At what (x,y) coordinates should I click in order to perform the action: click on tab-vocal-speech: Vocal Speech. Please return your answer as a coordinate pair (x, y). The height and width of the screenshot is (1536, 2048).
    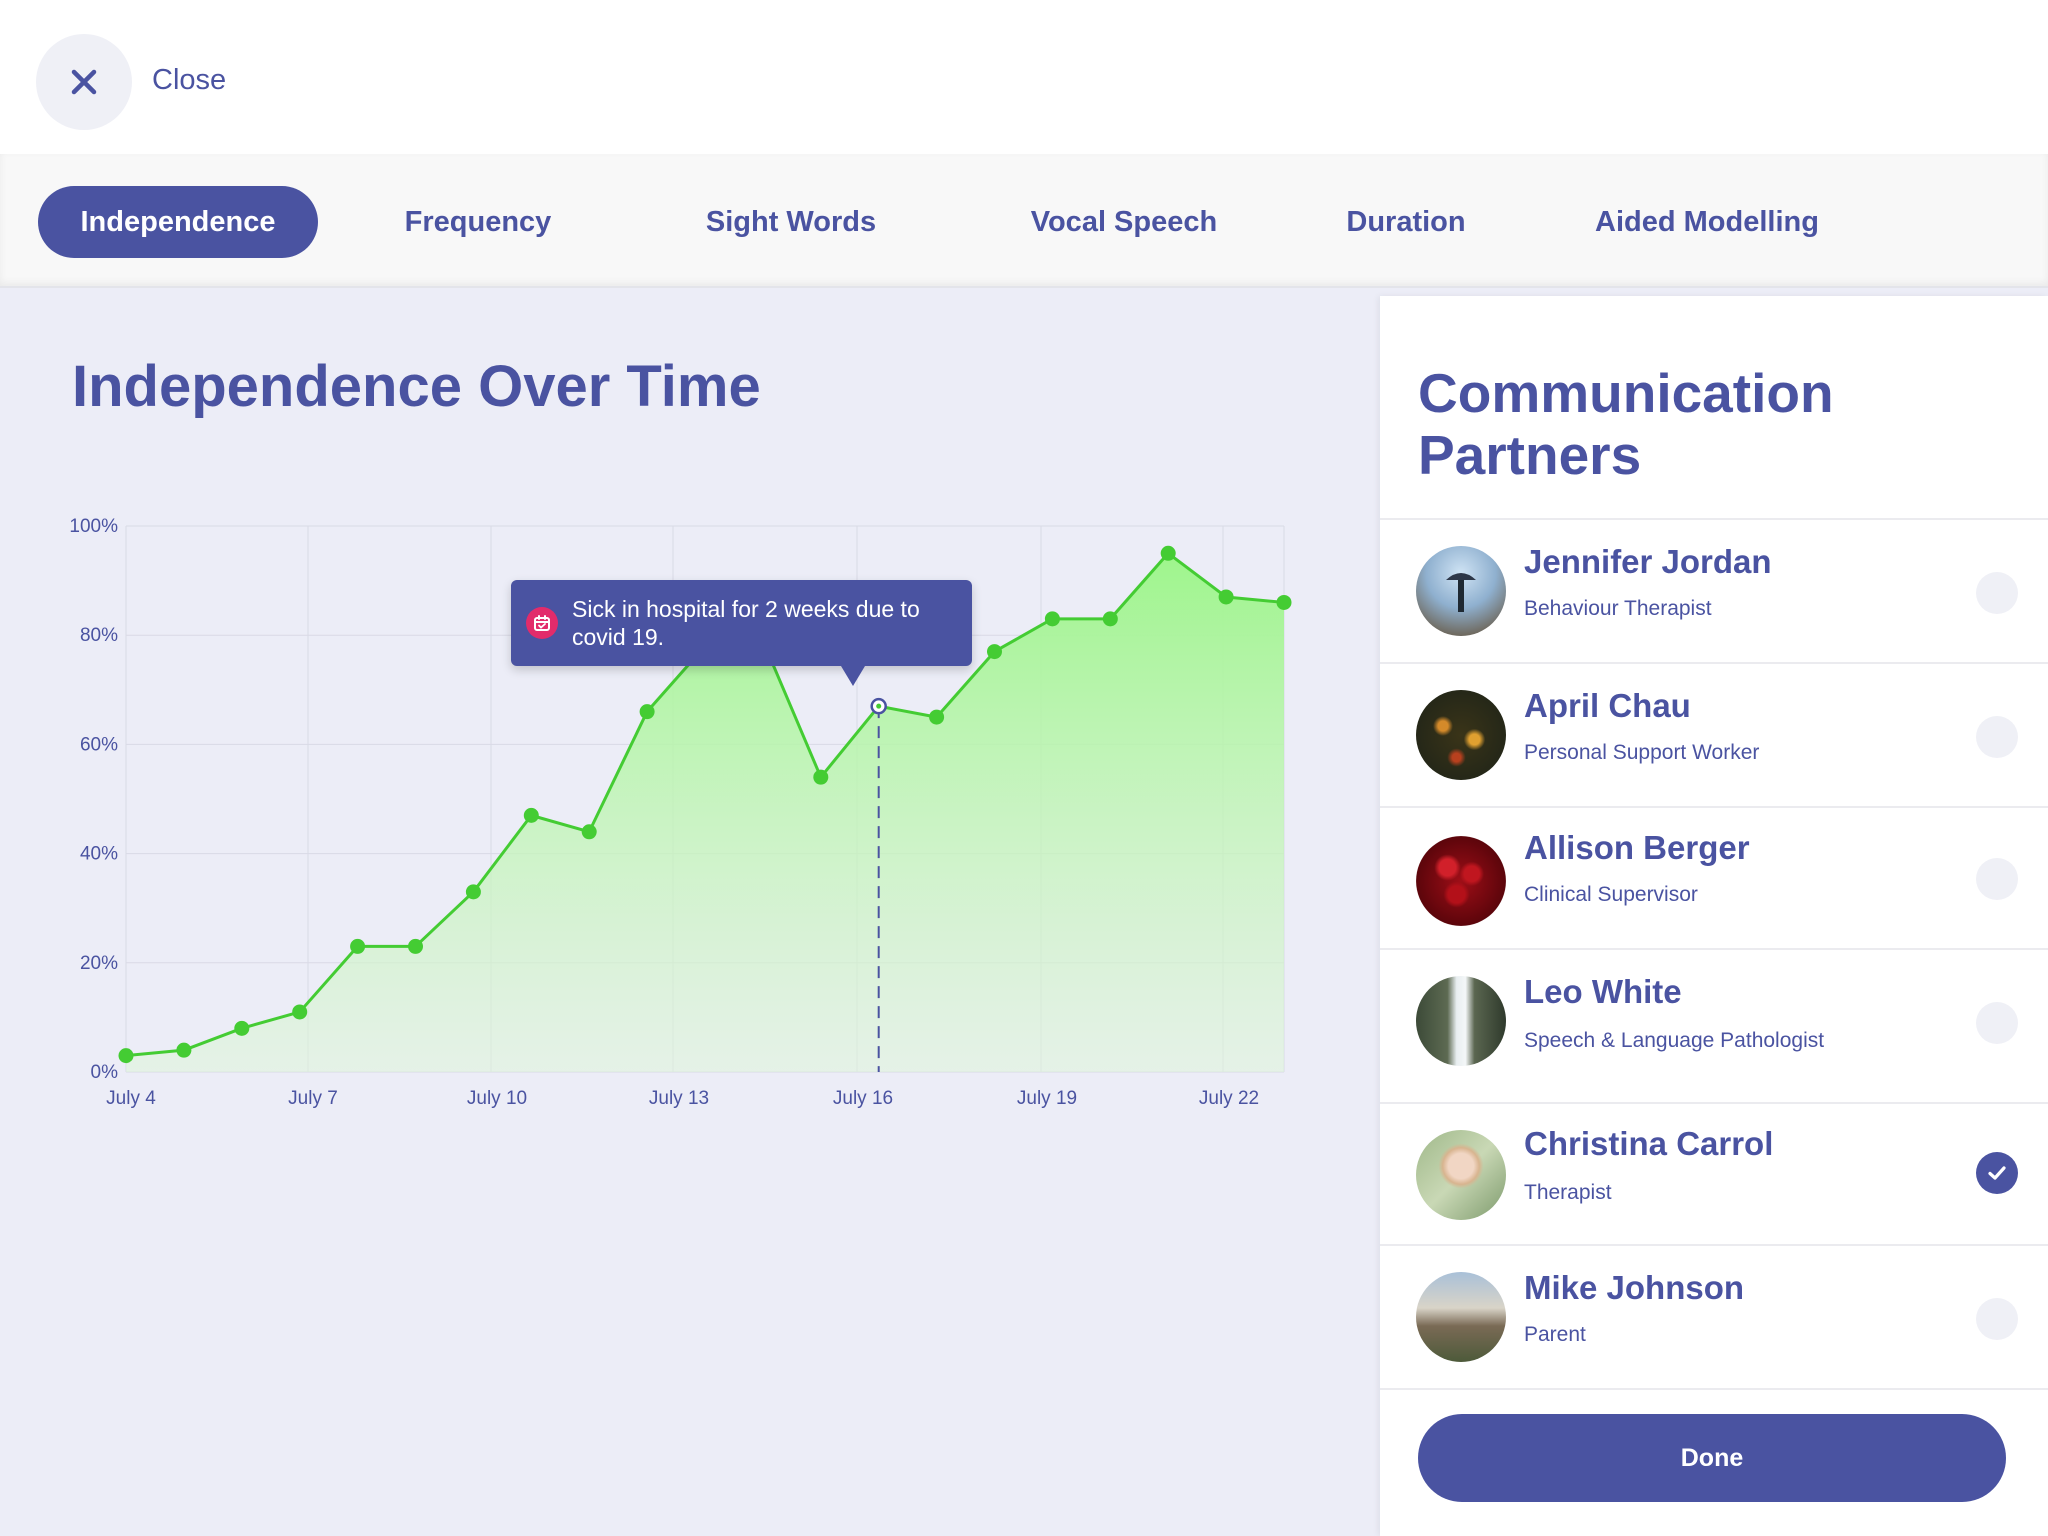
    Looking at the image, I should click on (1124, 222).